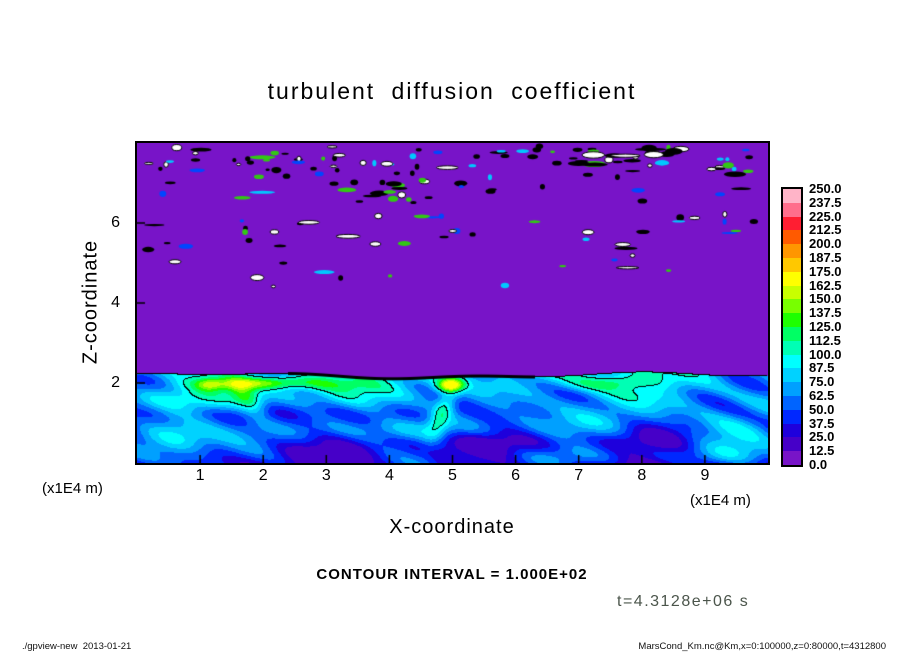 The image size is (904, 654). I want to click on x-tick-label: 1, so click(200, 475).